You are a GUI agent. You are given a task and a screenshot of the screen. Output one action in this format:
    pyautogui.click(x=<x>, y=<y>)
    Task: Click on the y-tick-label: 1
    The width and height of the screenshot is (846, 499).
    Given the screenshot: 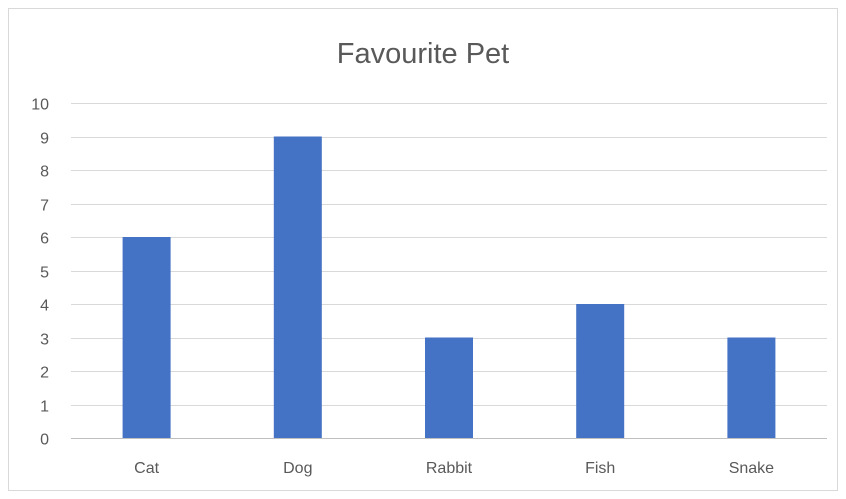 What is the action you would take?
    pyautogui.click(x=44, y=407)
    